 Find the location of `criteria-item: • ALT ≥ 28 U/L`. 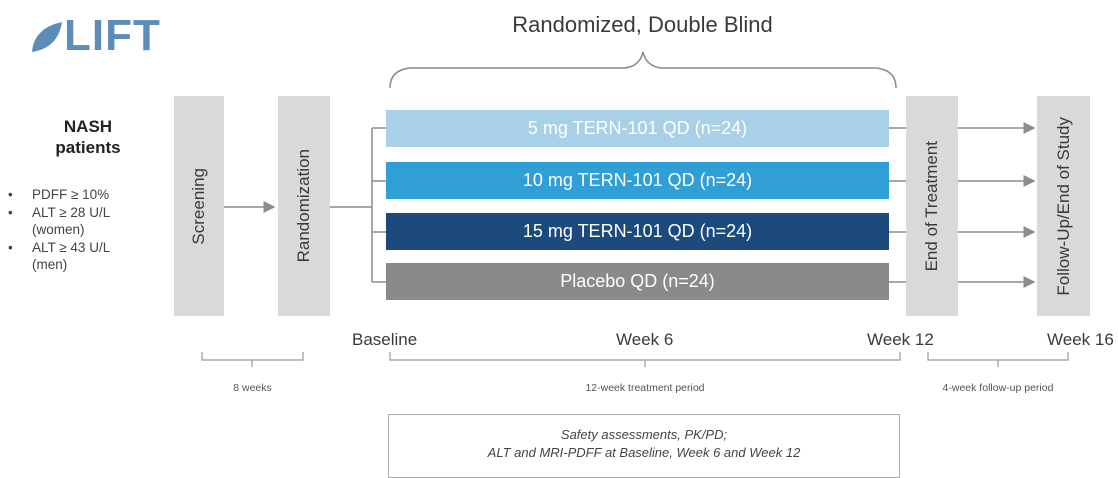

criteria-item: • ALT ≥ 28 U/L is located at coordinates (59, 213).